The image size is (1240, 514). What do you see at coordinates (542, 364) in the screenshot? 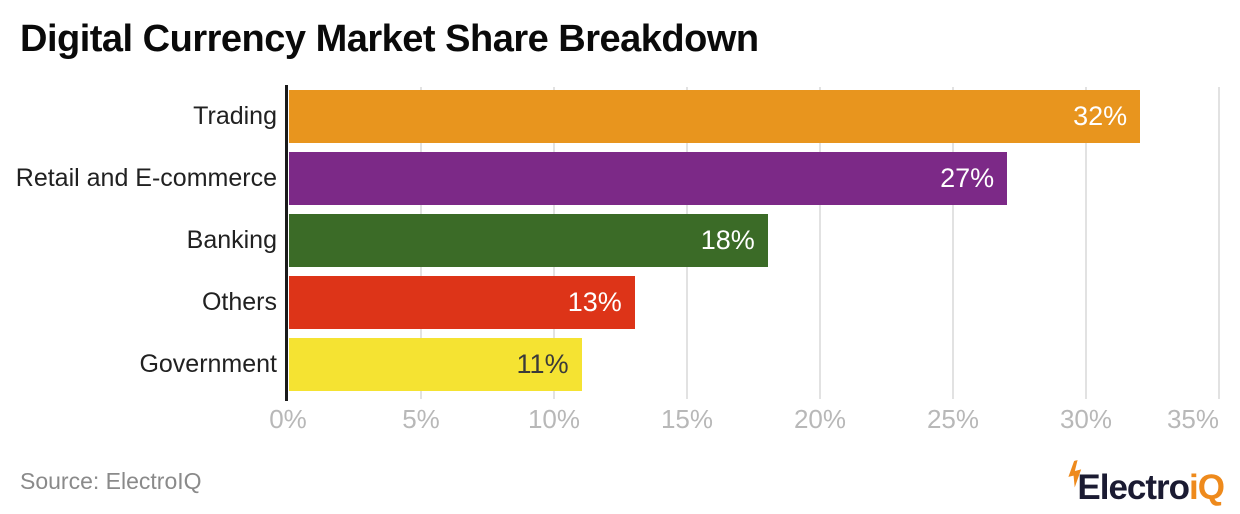
I see `bar-value-label-government: 11%` at bounding box center [542, 364].